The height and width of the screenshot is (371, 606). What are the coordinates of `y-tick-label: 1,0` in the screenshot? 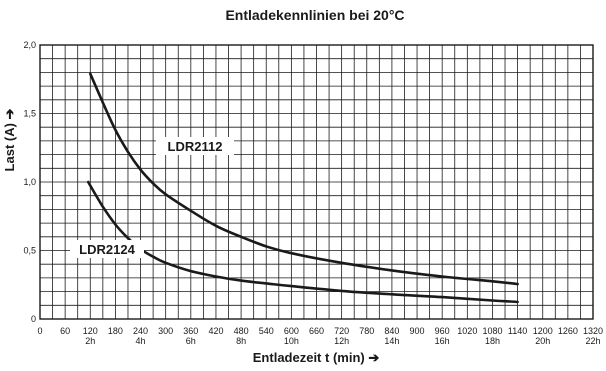 It's located at (29, 182).